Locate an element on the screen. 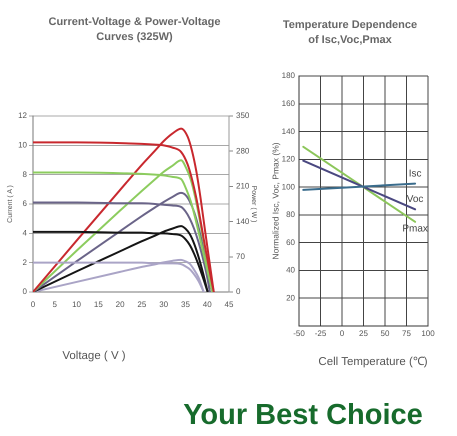 This screenshot has height=436, width=457. series-label: Isc is located at coordinates (415, 174).